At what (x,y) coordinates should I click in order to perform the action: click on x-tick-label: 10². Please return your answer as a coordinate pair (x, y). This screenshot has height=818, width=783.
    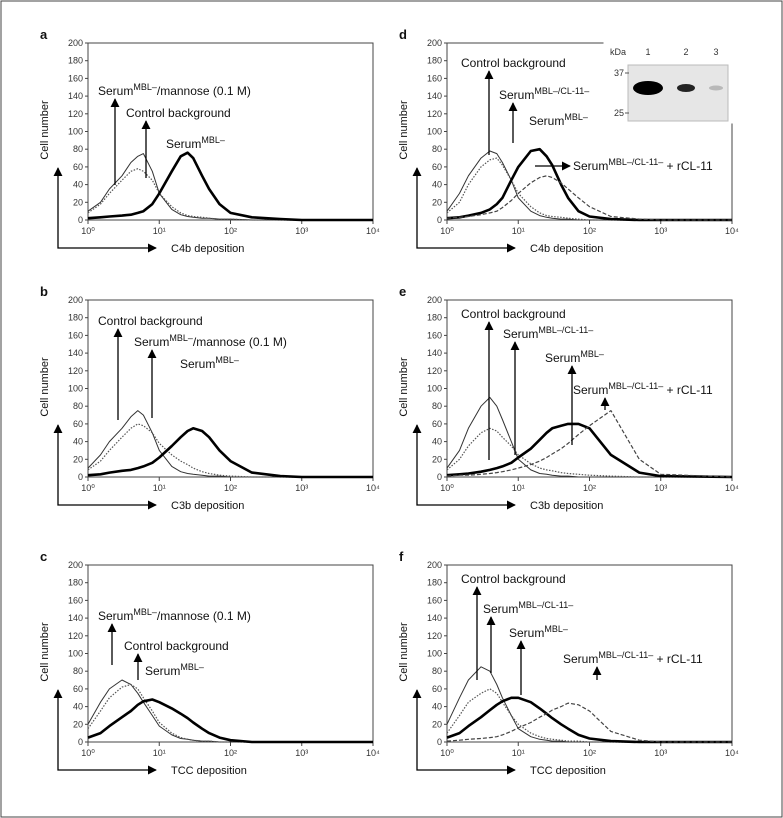
    Looking at the image, I should click on (230, 488).